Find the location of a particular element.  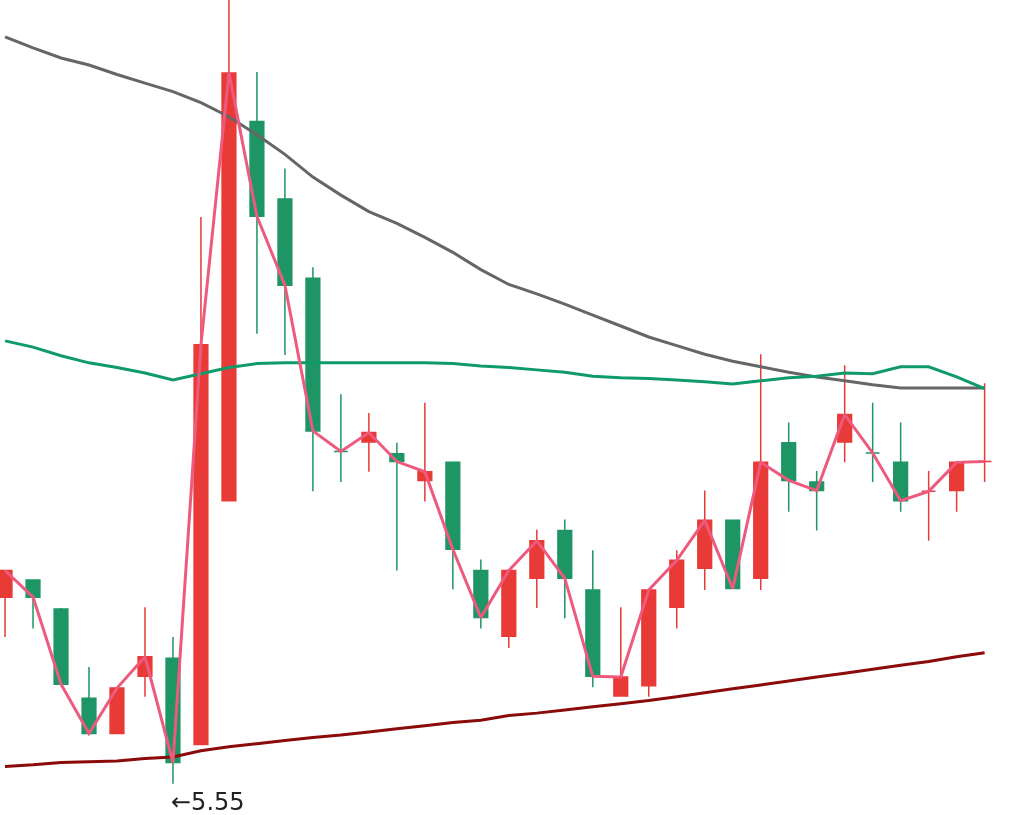

text: ←5.55 is located at coordinates (208, 801).